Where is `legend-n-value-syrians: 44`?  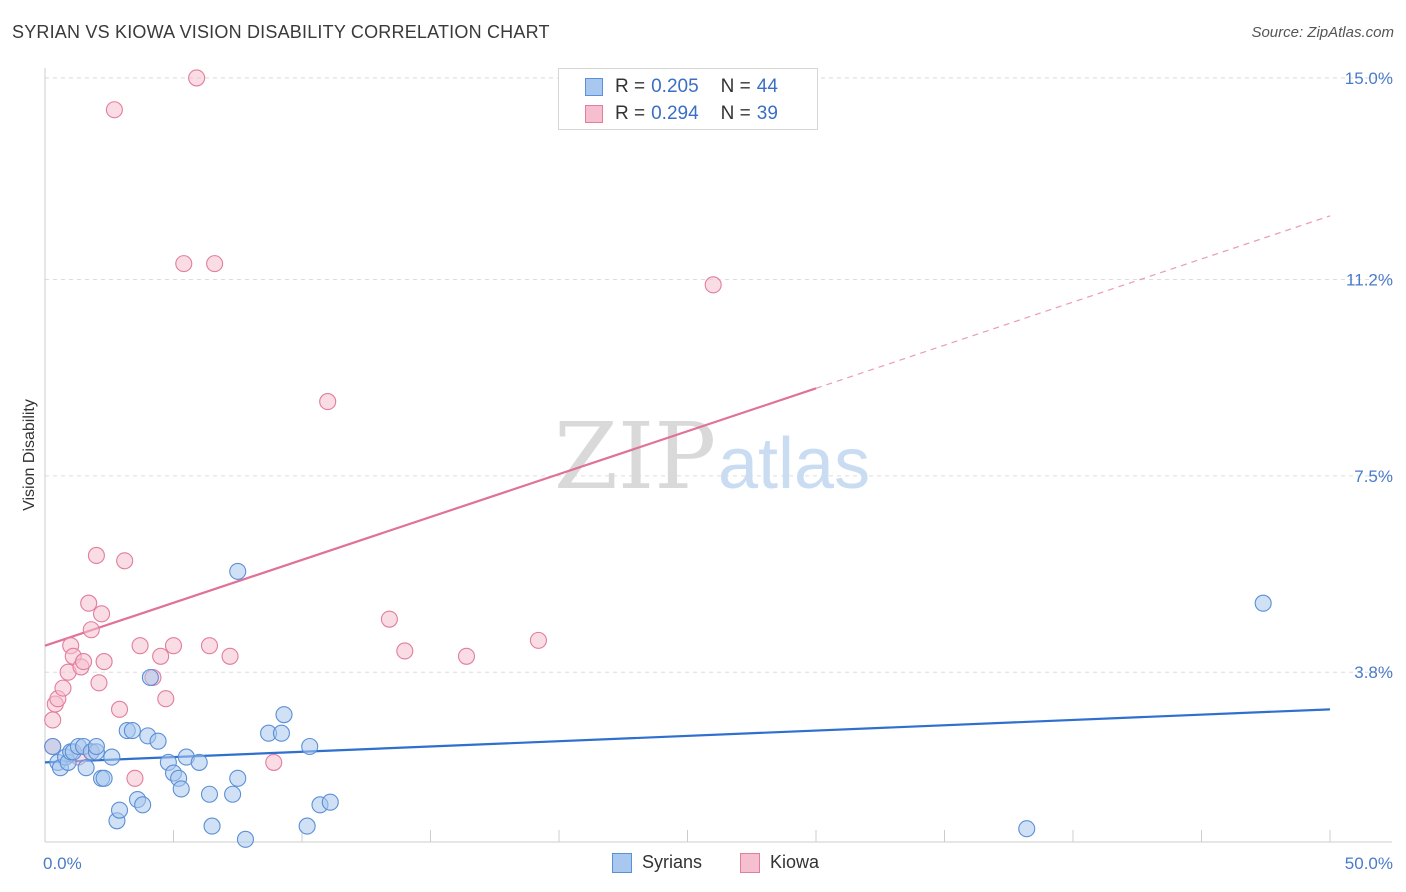 legend-n-value-syrians: 44 is located at coordinates (767, 86).